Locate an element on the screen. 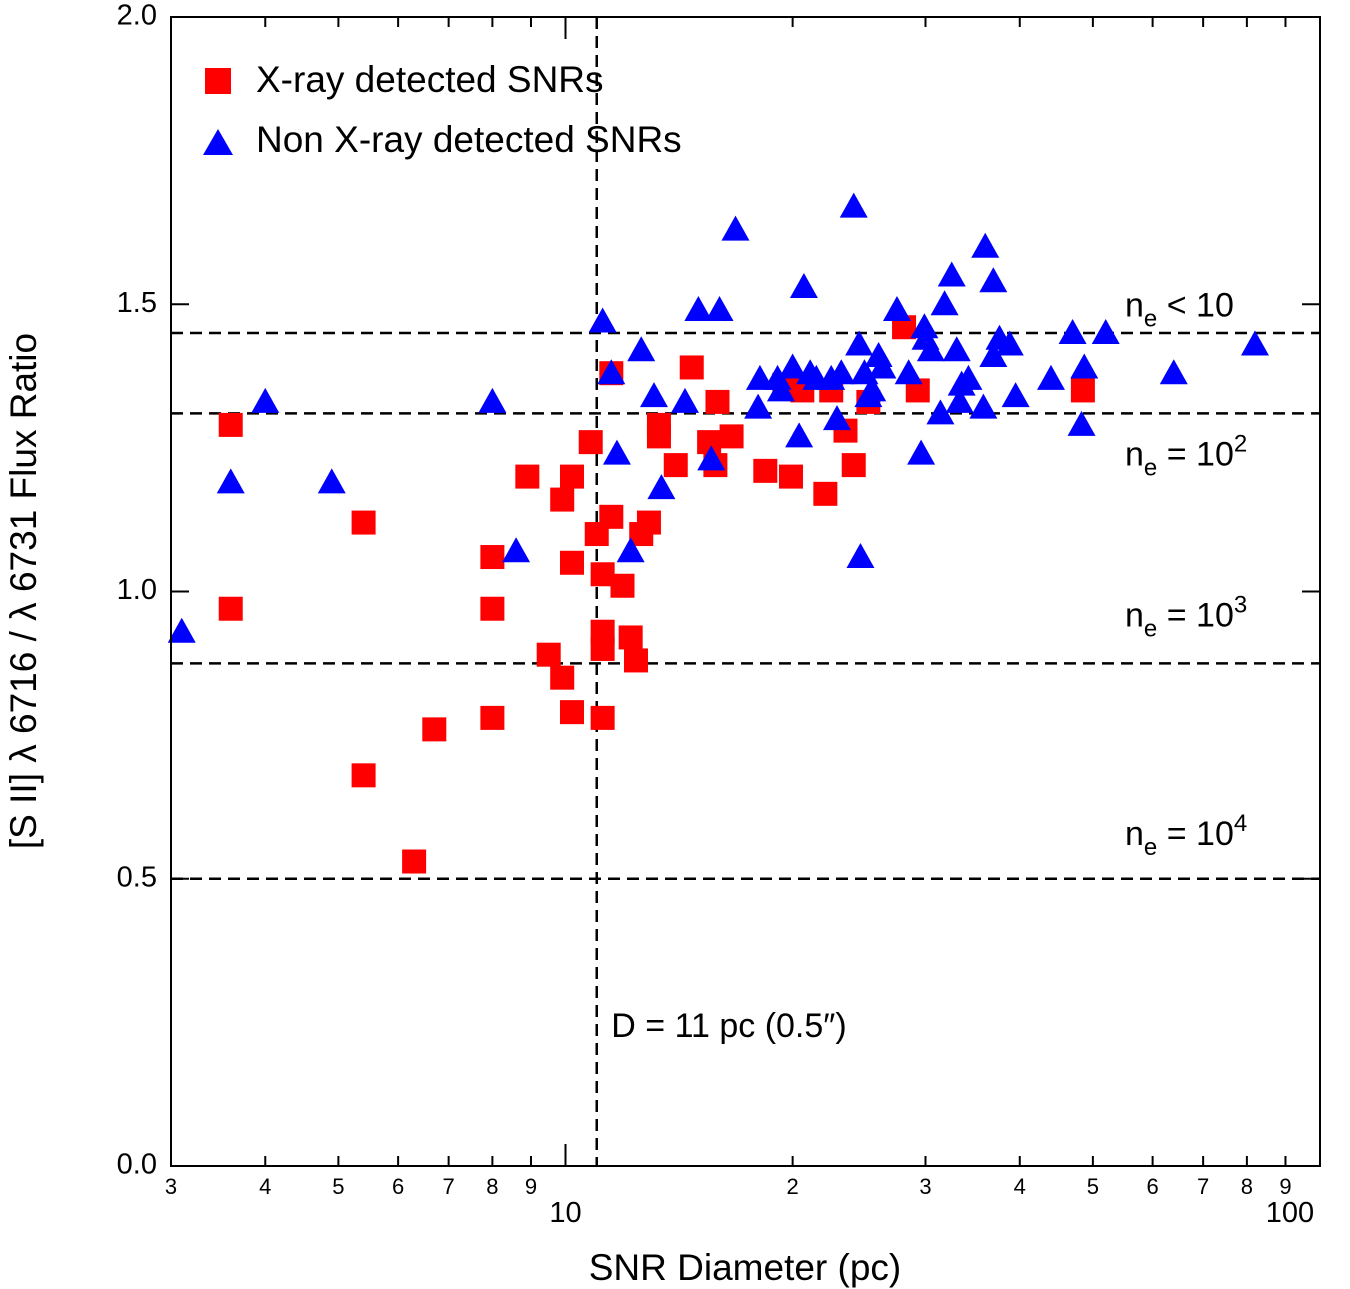  density-label-ne-1e4: ne = 104 is located at coordinates (1186, 835).